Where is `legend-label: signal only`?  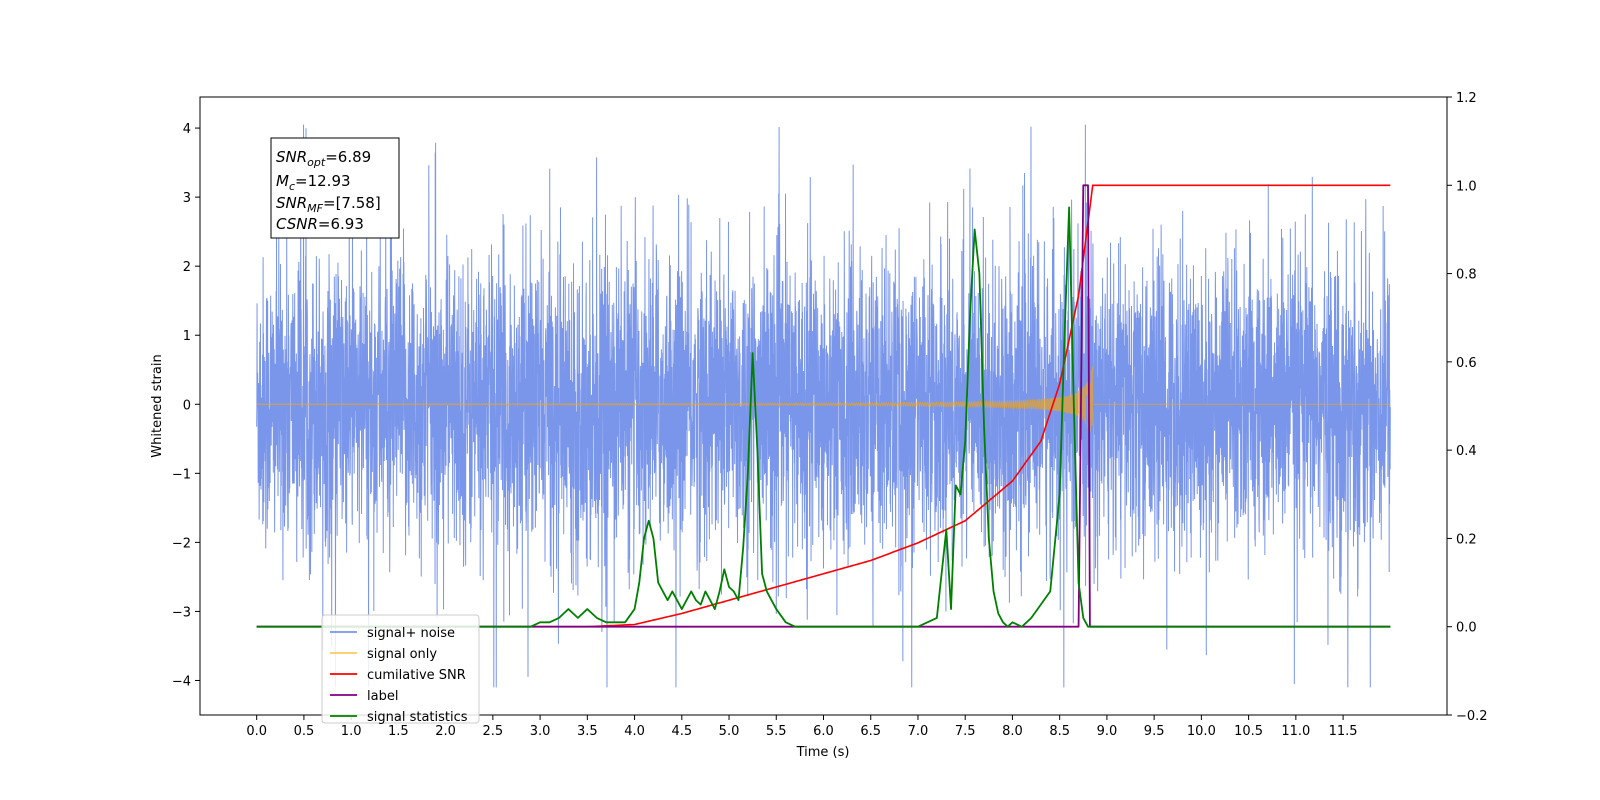
legend-label: signal only is located at coordinates (402, 654).